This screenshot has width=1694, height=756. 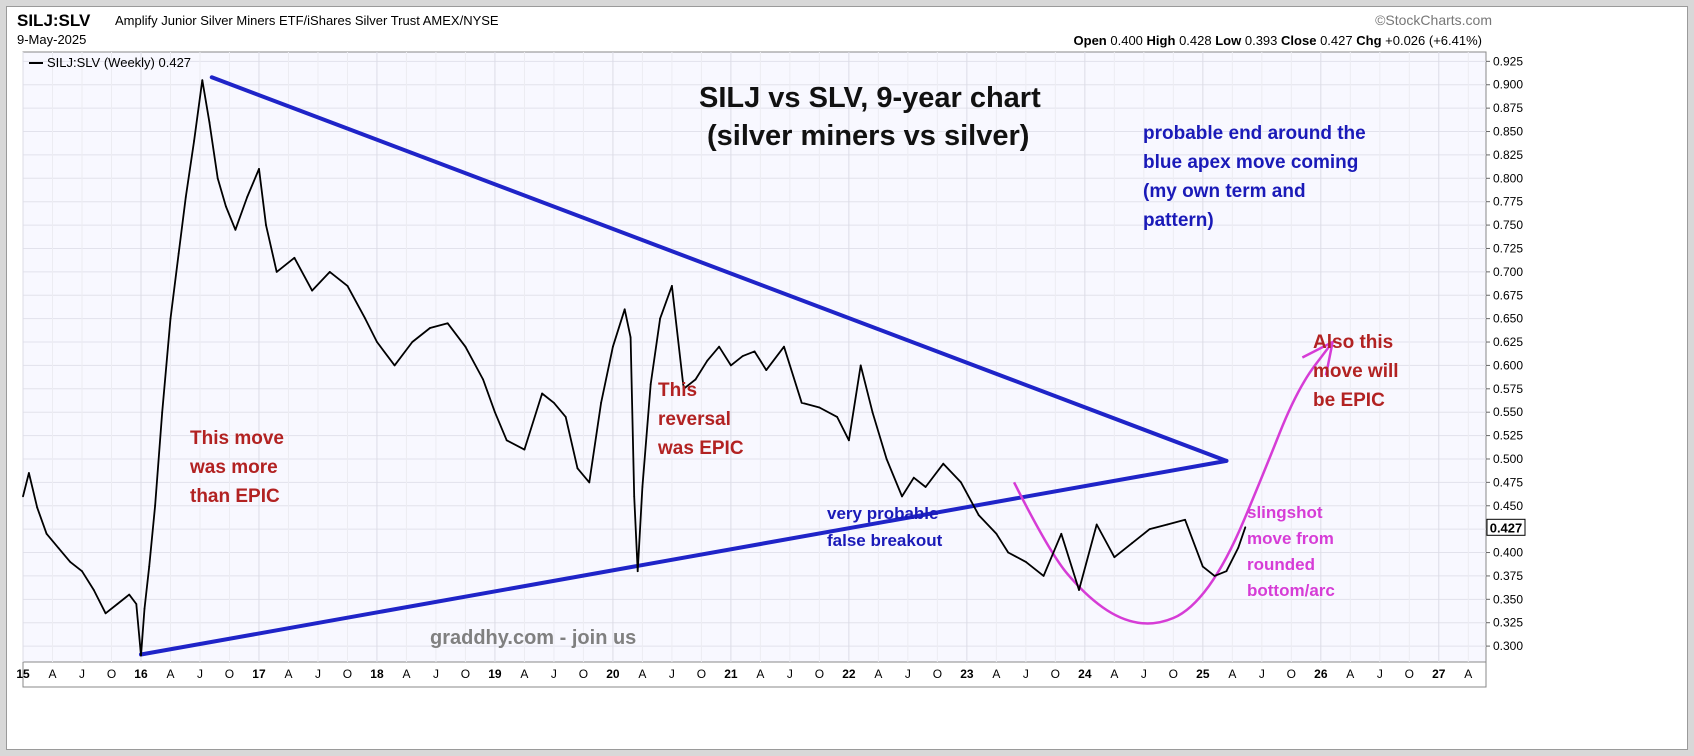 What do you see at coordinates (1321, 674) in the screenshot?
I see `x-tick-label: 26` at bounding box center [1321, 674].